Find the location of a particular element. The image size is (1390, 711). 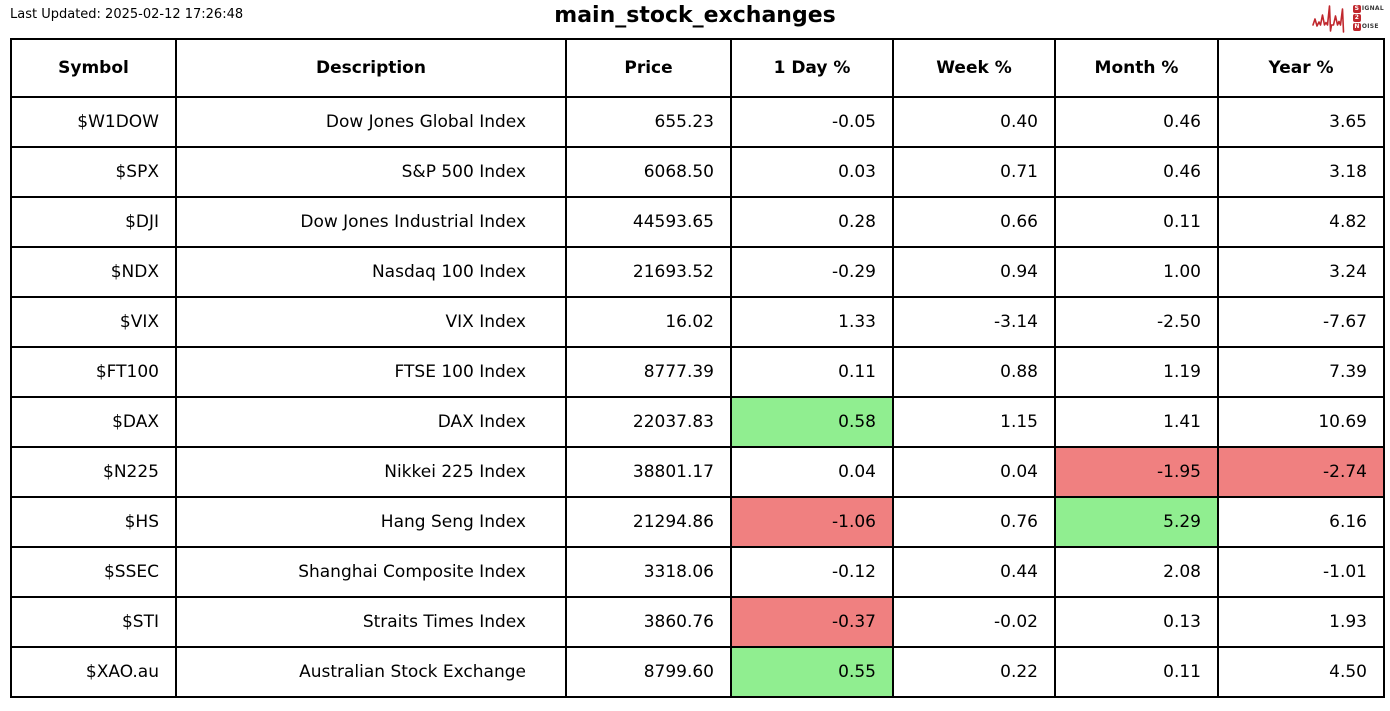

price-cell: 22037.83 is located at coordinates (648, 422).